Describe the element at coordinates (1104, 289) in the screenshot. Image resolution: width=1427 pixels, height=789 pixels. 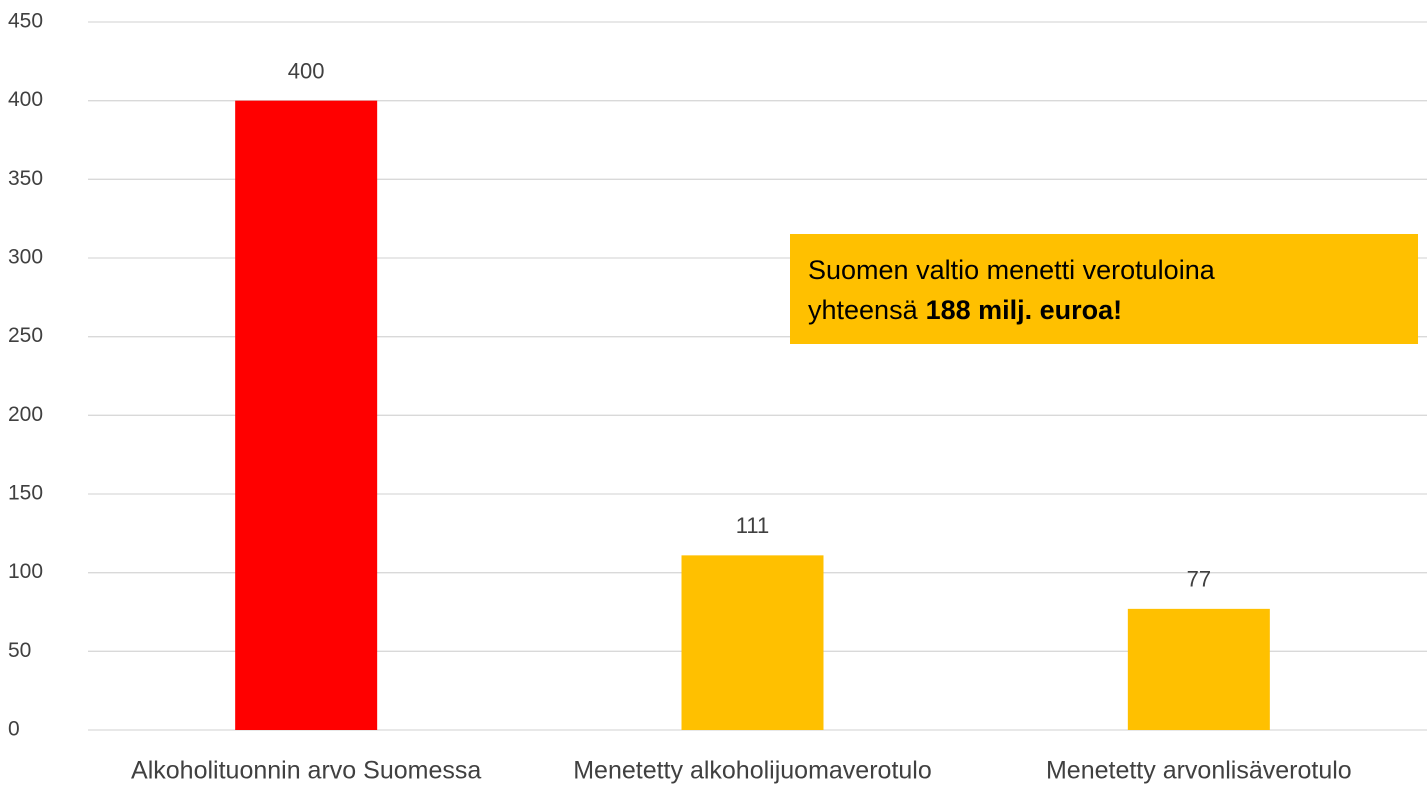
I see `annotation-box` at that location.